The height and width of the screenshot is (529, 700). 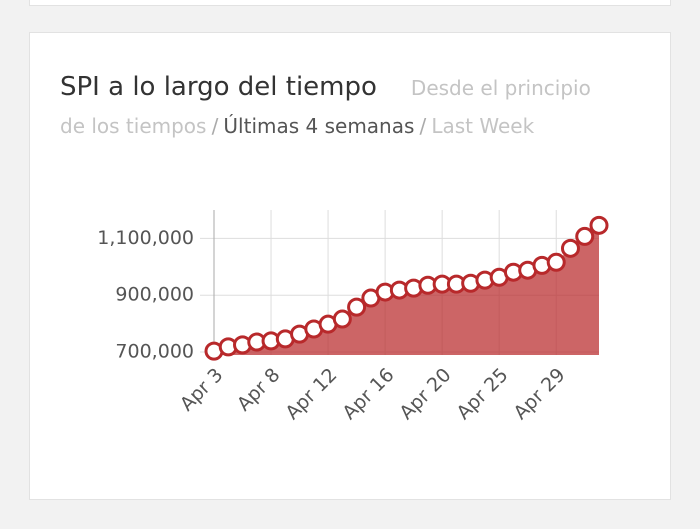 I want to click on time-filter: Last Week, so click(x=483, y=126).